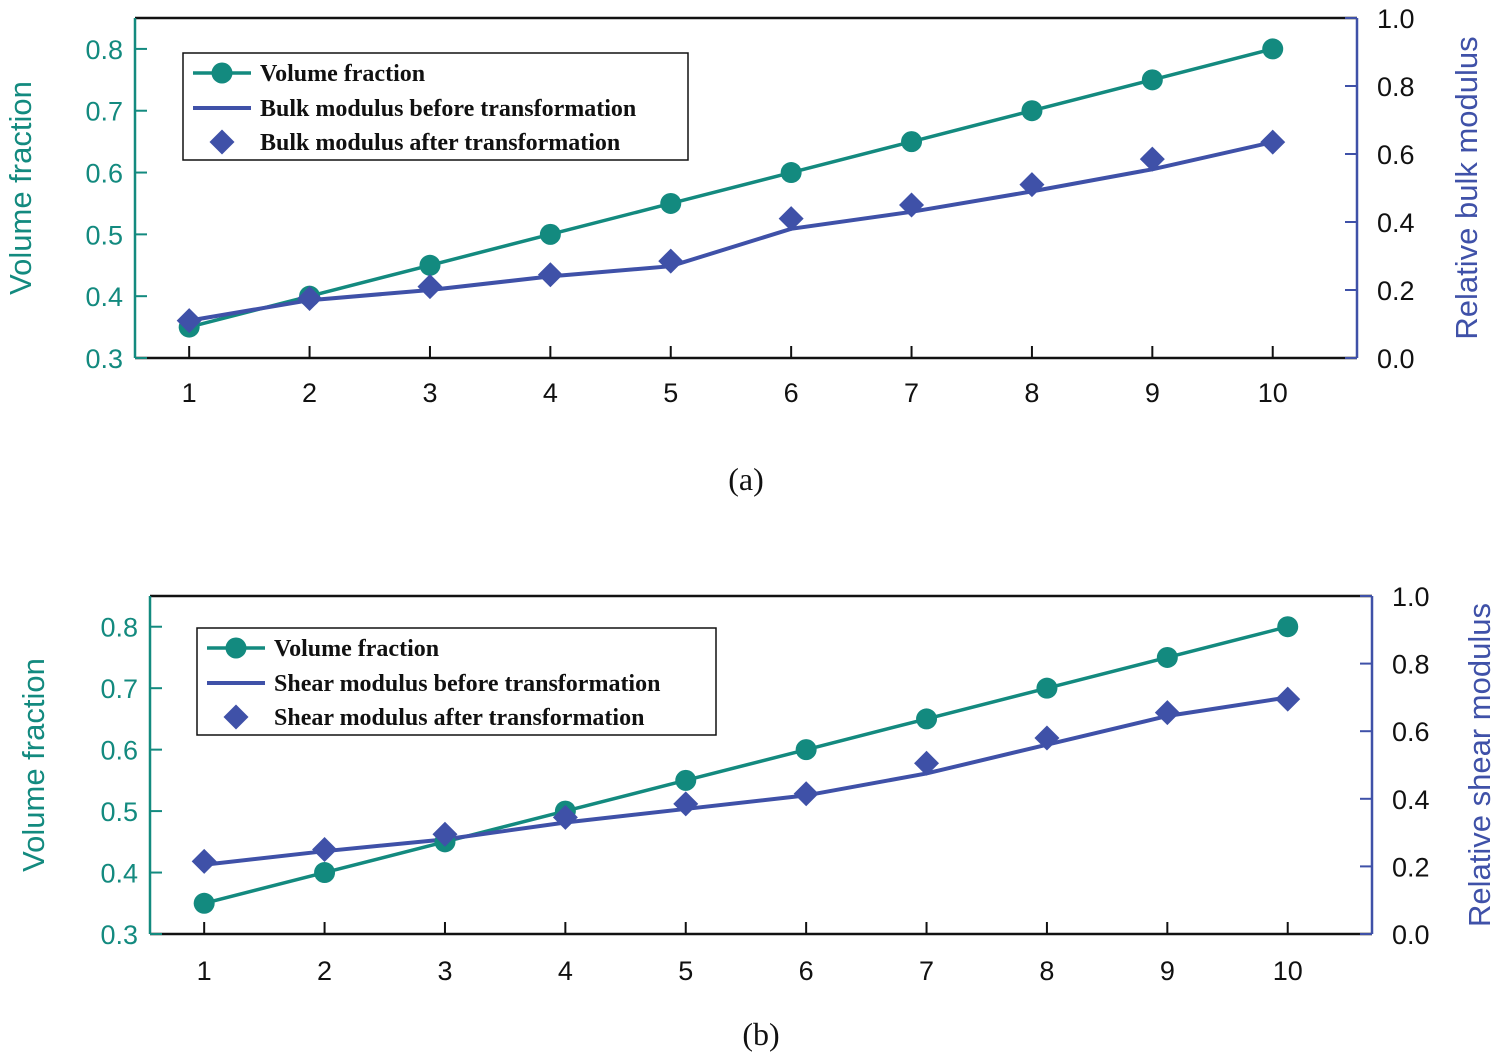 This screenshot has height=1055, width=1500. Describe the element at coordinates (1466, 187) in the screenshot. I see `right-axis-title: Relative bulk modulus` at that location.